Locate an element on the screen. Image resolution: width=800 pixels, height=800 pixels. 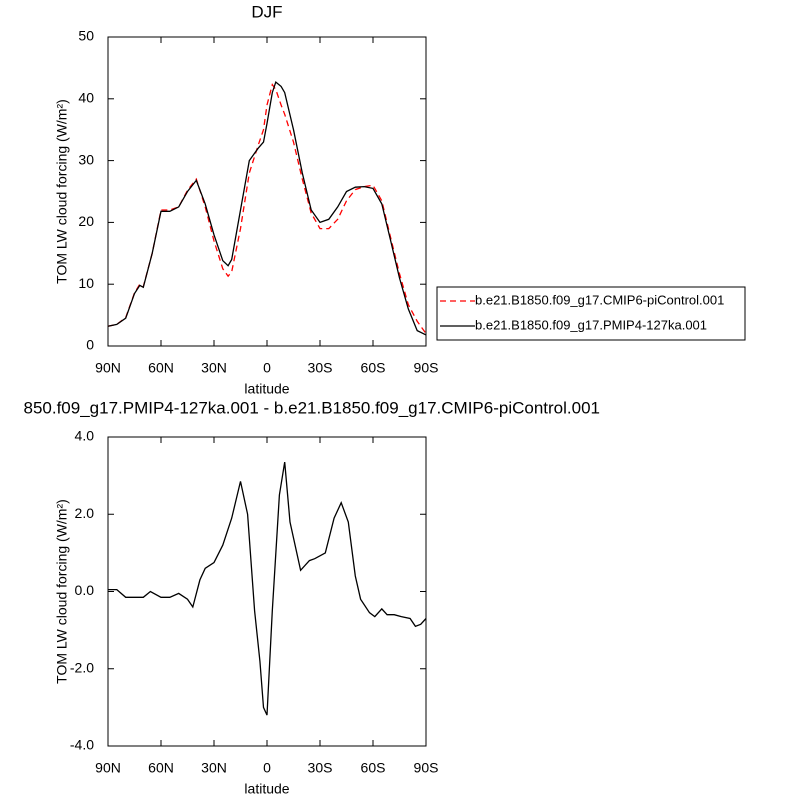
legend-label: b.e21.B1850.f09_g17.PMIP4-127ka.001 is located at coordinates (591, 324).